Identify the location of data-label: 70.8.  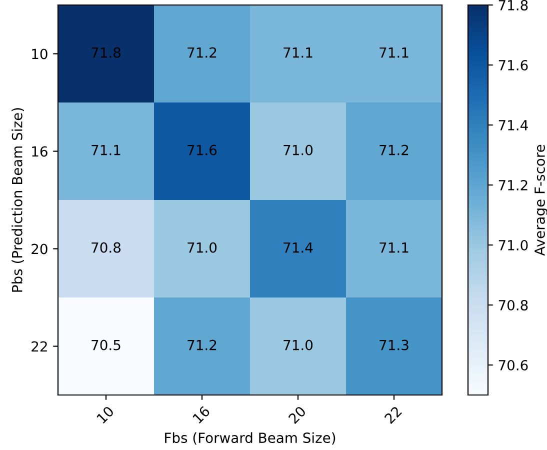
(106, 247).